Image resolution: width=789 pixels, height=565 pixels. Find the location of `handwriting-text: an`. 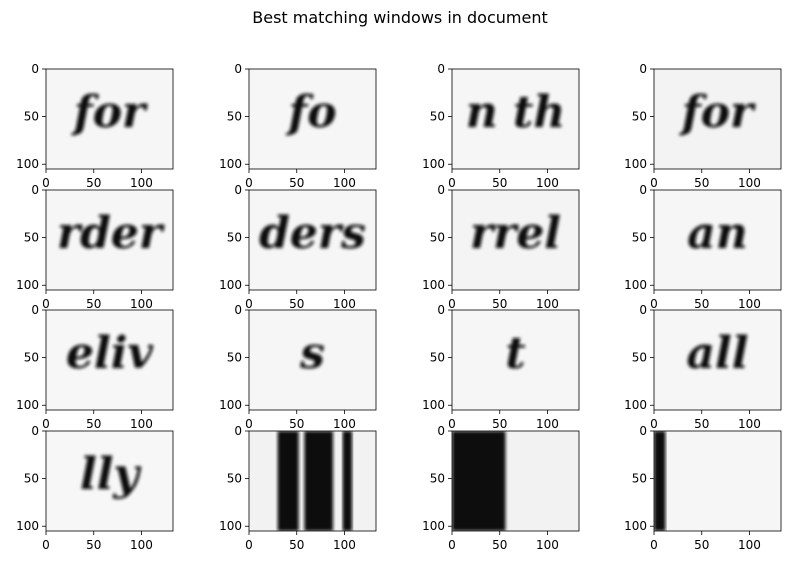

handwriting-text: an is located at coordinates (717, 233).